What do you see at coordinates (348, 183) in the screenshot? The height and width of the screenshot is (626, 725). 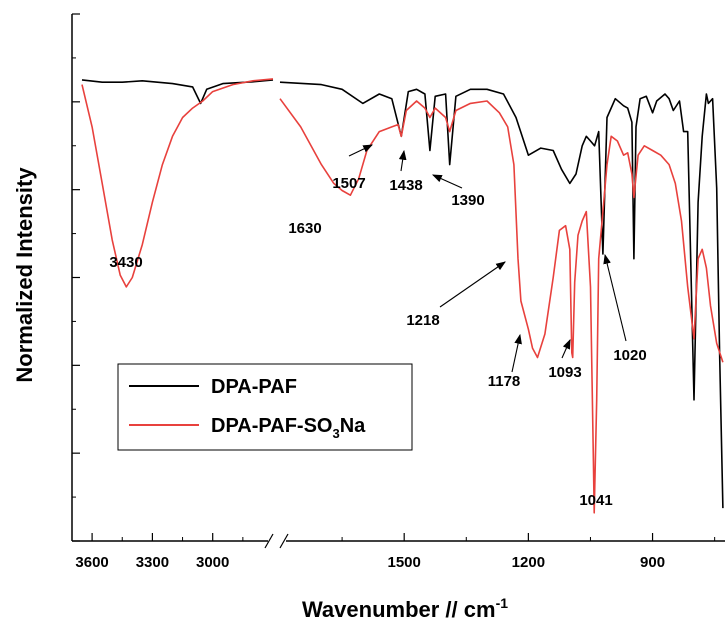 I see `peak-label-1507: 1507` at bounding box center [348, 183].